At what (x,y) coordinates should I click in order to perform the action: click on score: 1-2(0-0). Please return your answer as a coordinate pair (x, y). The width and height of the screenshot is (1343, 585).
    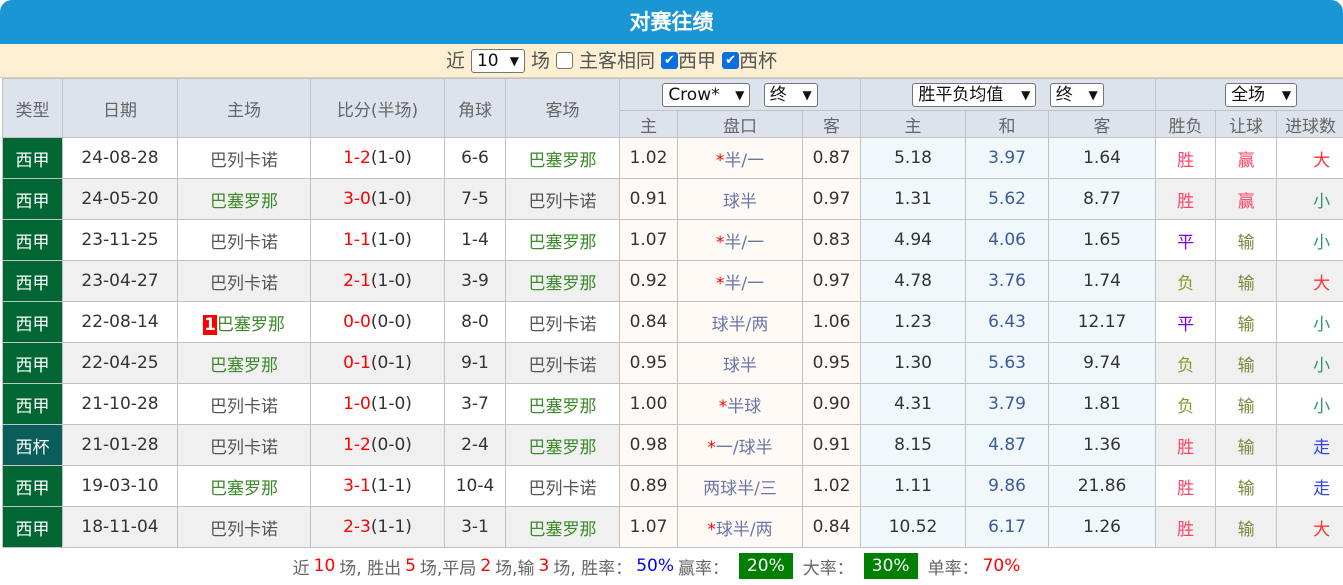
    Looking at the image, I should click on (377, 445).